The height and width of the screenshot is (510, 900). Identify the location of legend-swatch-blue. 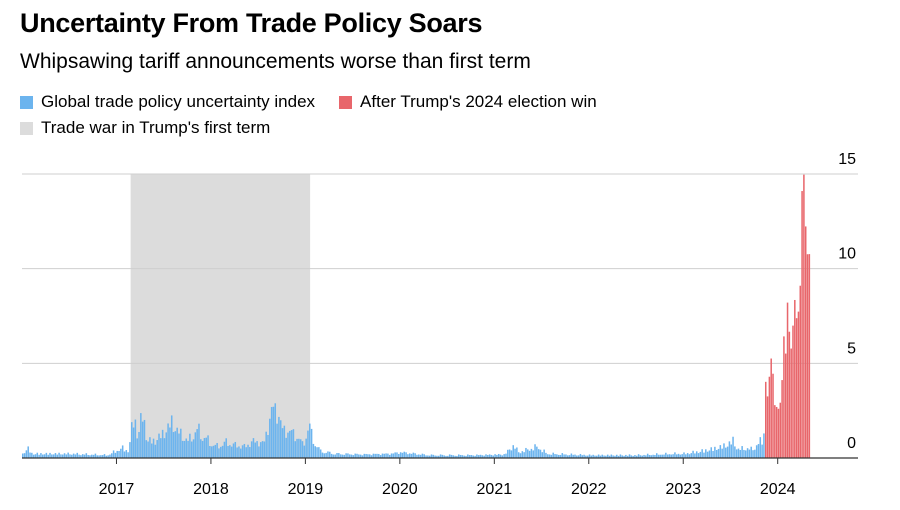
(26, 102).